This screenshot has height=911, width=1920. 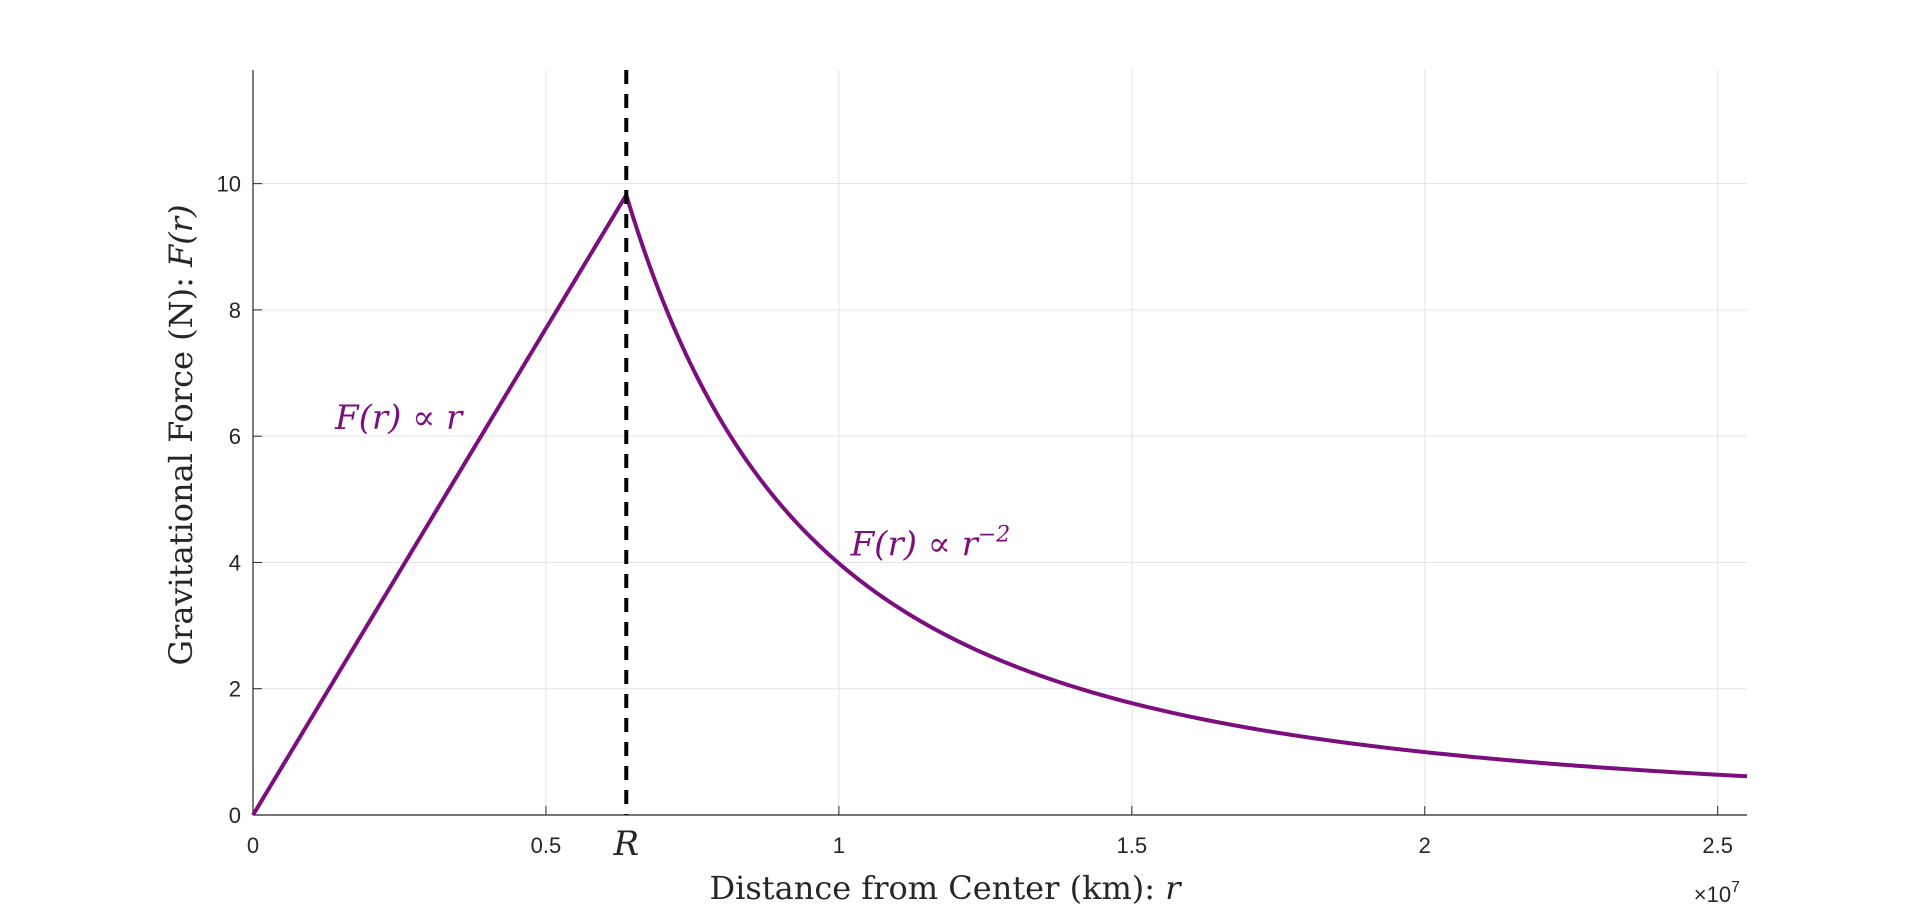 I want to click on x-tick-label: 1.5, so click(x=1132, y=845).